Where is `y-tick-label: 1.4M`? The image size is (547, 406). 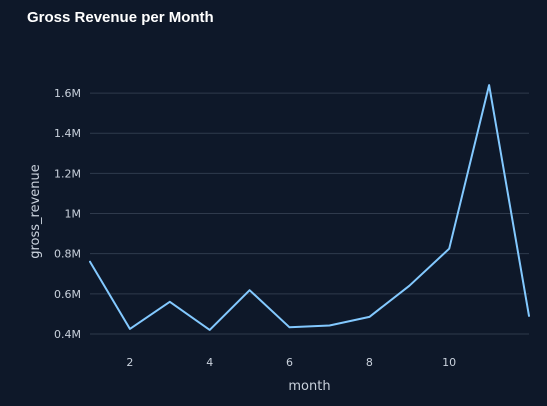 y-tick-label: 1.4M is located at coordinates (67, 133).